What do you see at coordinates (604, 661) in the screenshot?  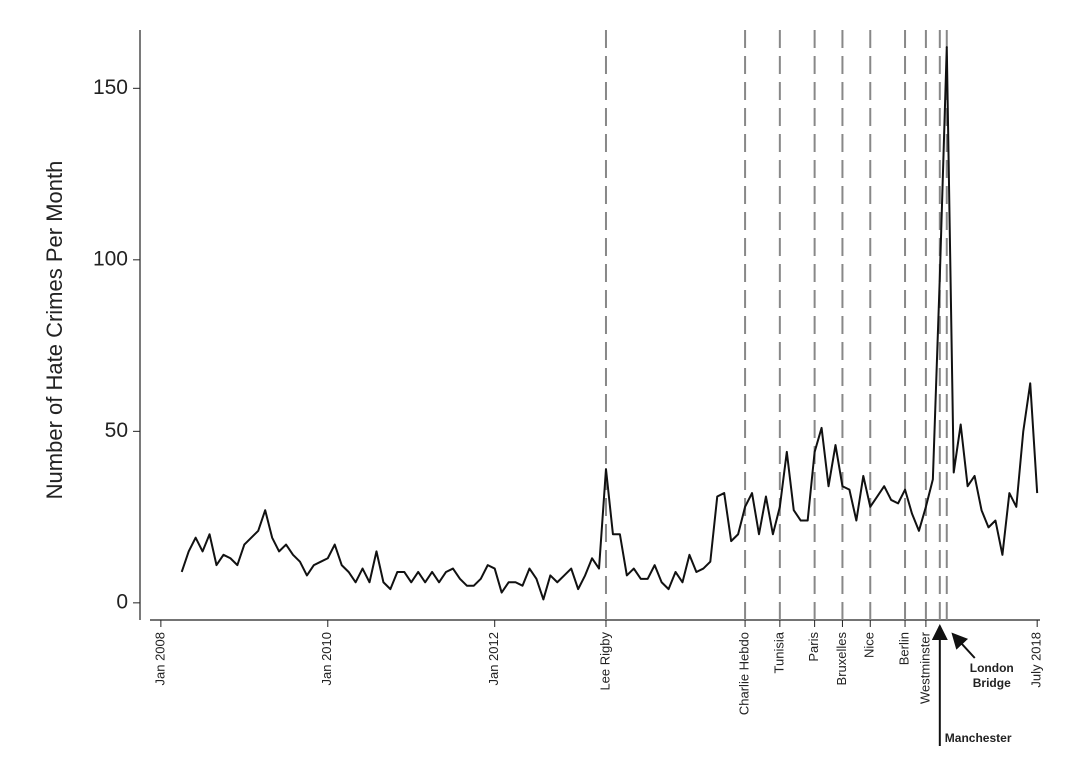 I see `x-tick-label: Lee Rigby` at bounding box center [604, 661].